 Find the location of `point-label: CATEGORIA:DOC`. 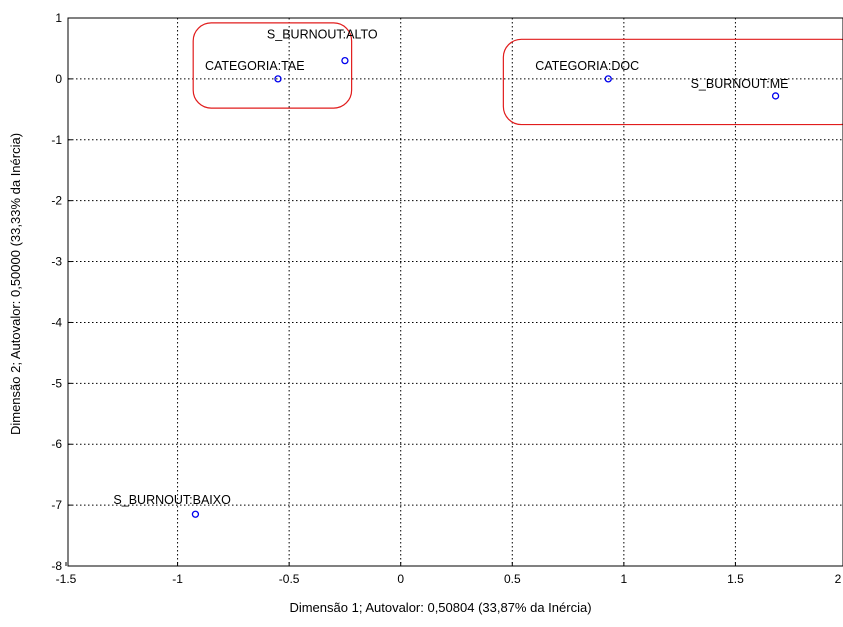

point-label: CATEGORIA:DOC is located at coordinates (587, 66).